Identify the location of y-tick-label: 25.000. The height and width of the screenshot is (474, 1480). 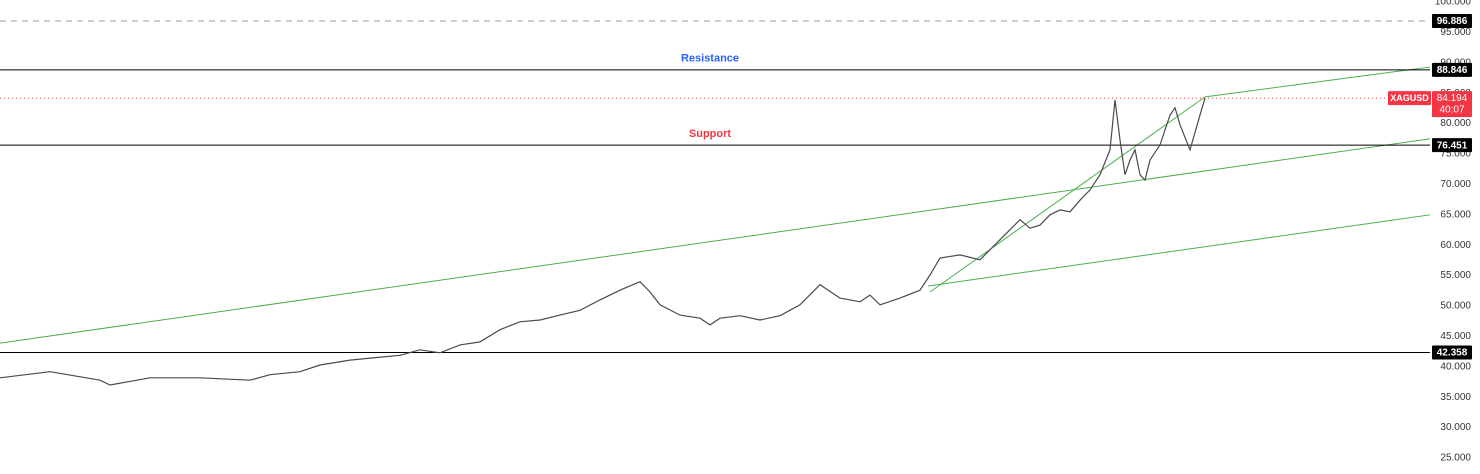
(1455, 458).